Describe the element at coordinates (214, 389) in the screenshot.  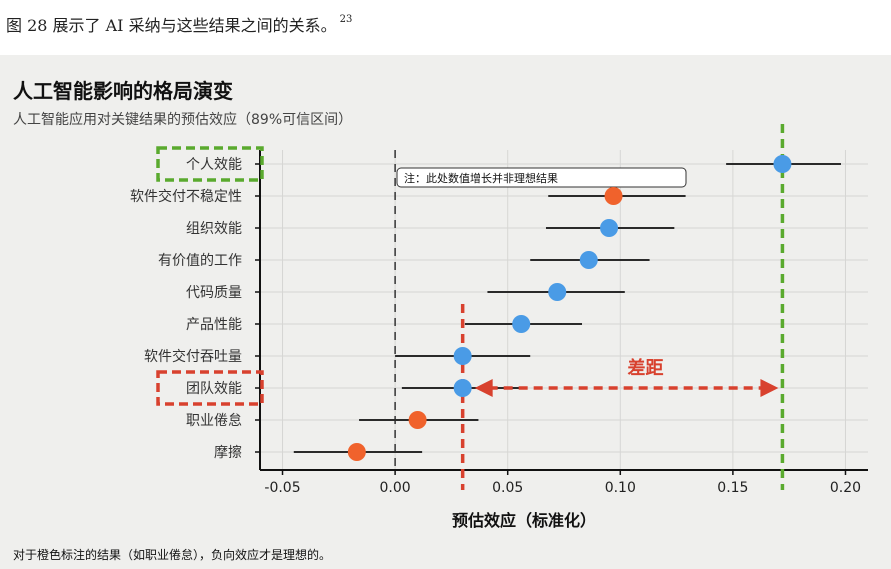
I see `category-label: 团队效能` at that location.